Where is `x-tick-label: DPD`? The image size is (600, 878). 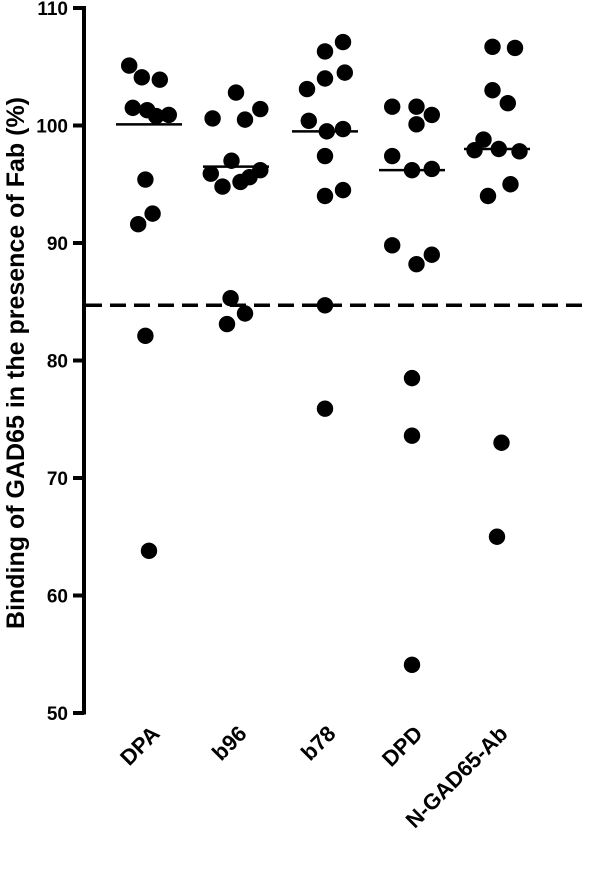 x-tick-label: DPD is located at coordinates (402, 746).